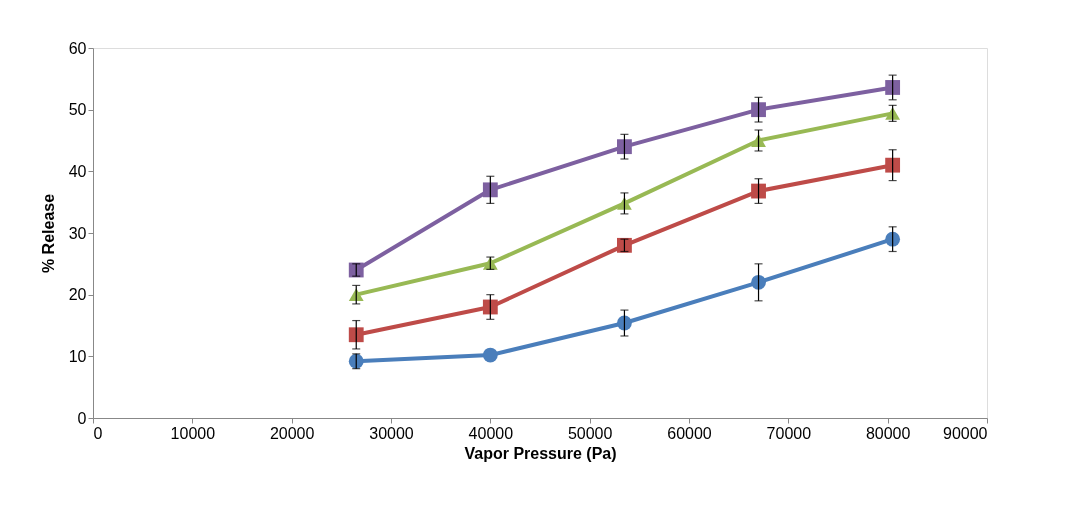 The image size is (1076, 529). I want to click on y-tick-label: 40, so click(77, 171).